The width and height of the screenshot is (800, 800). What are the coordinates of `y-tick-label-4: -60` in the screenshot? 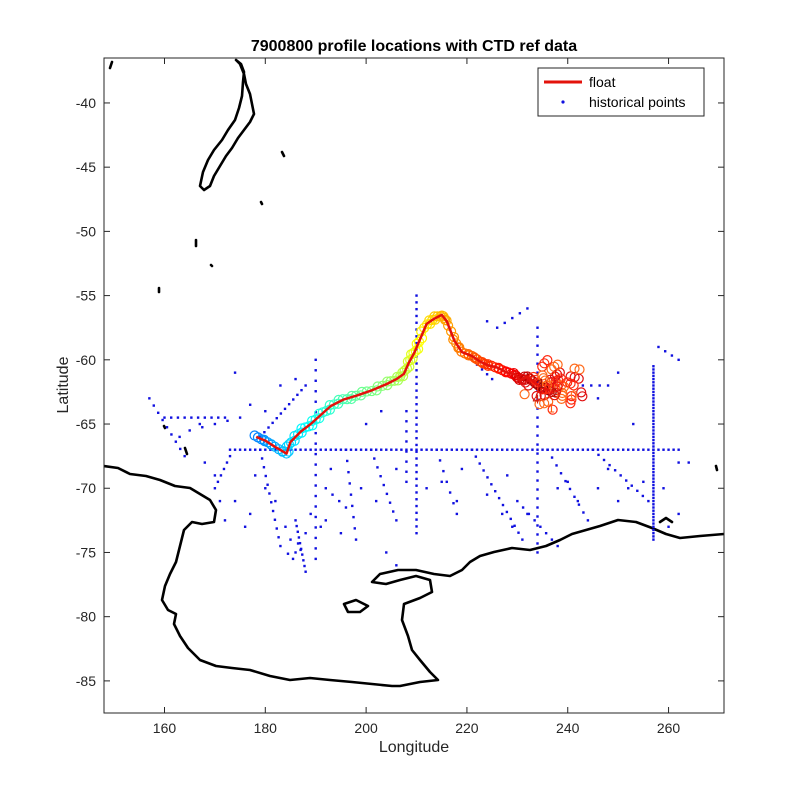 It's located at (86, 360).